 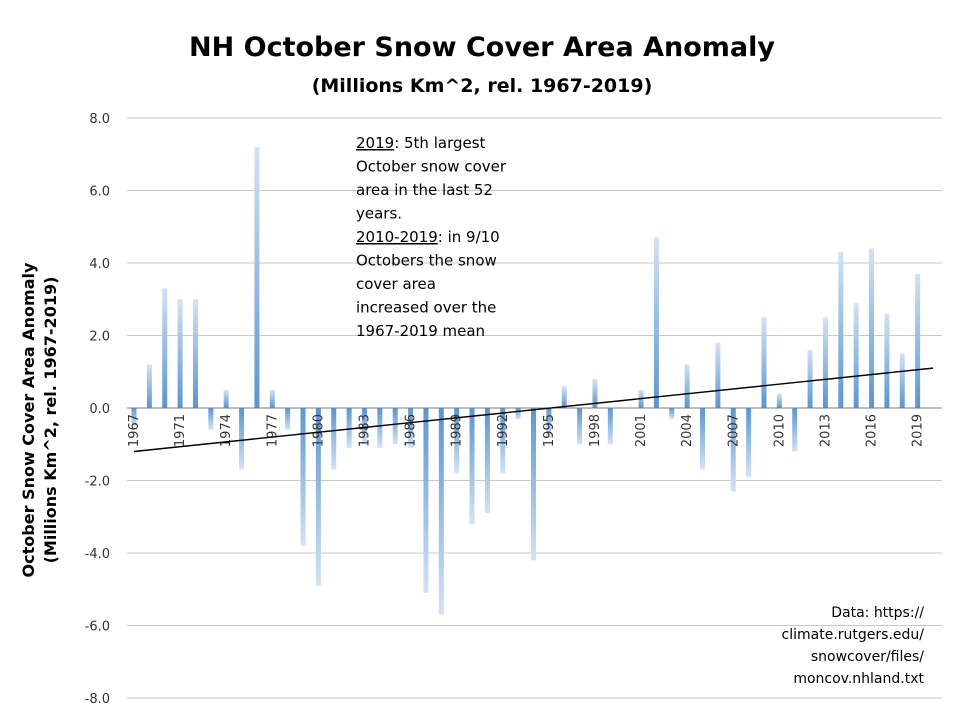 What do you see at coordinates (482, 86) in the screenshot?
I see `chart-subtitle: (Millions Km^2, rel. 1967-2019)` at bounding box center [482, 86].